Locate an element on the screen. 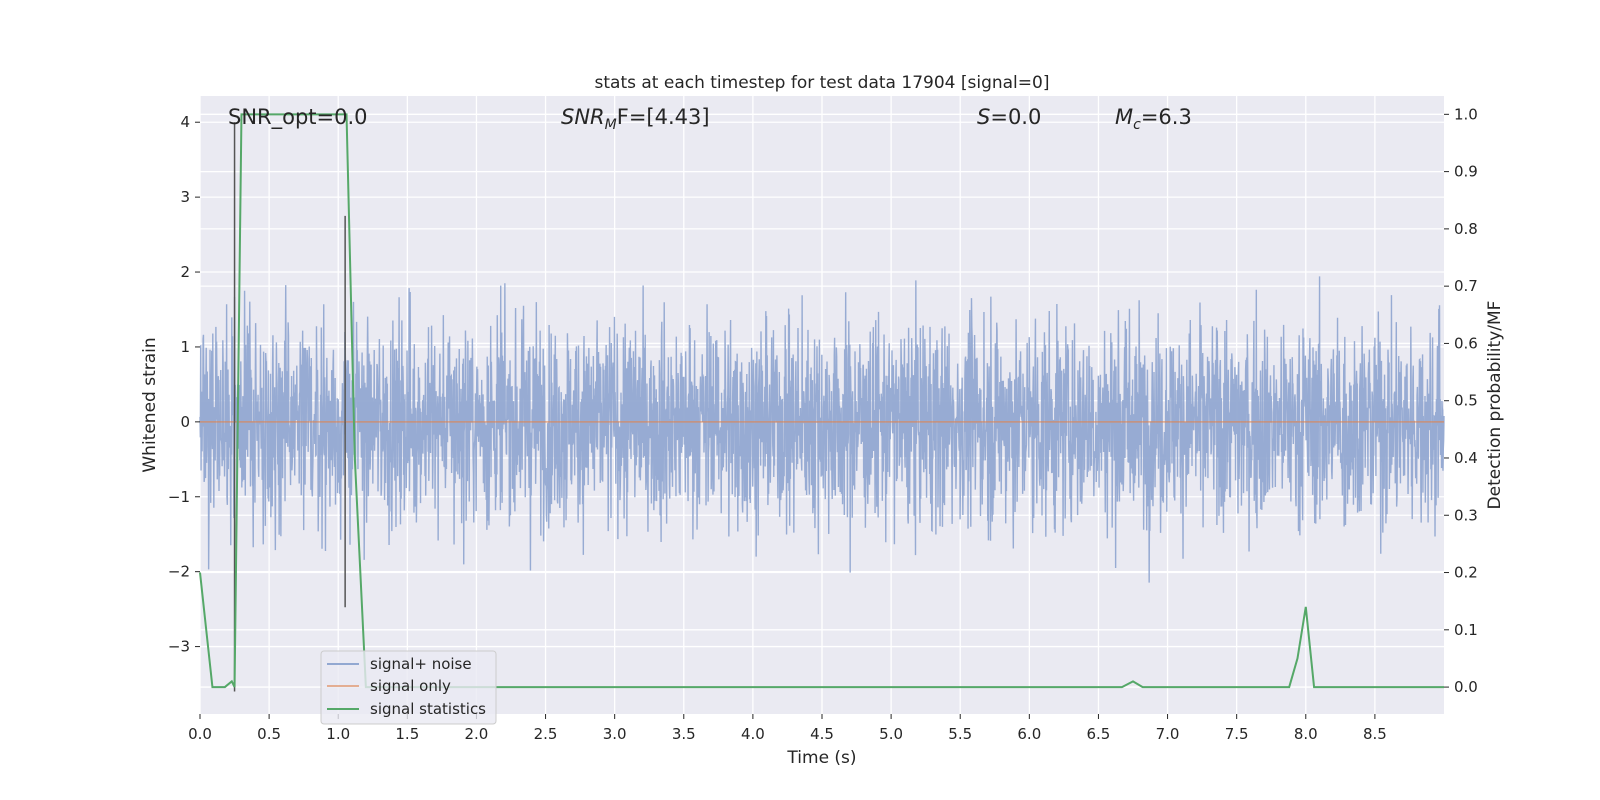  annotation-mc: Mc=6.3 is located at coordinates (1153, 119).